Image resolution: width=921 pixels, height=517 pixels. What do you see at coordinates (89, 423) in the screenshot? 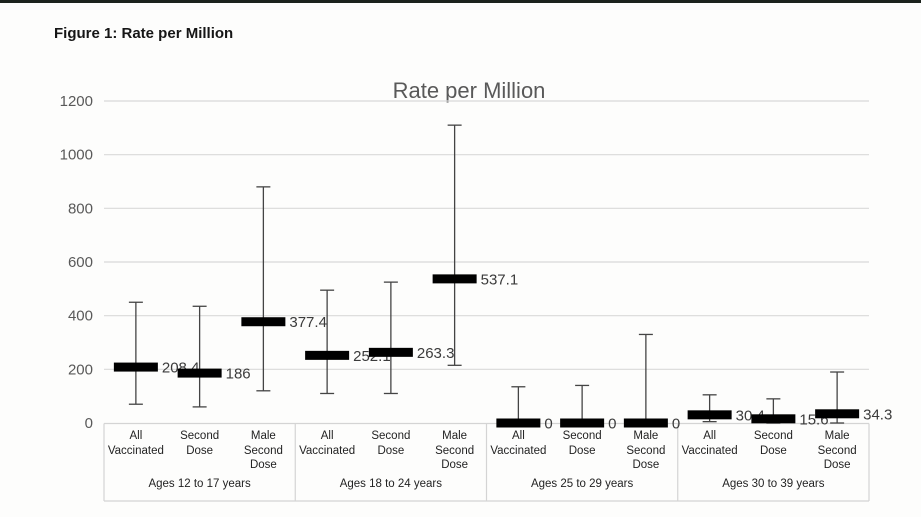
I see `y-axis-tick-label: 0` at bounding box center [89, 423].